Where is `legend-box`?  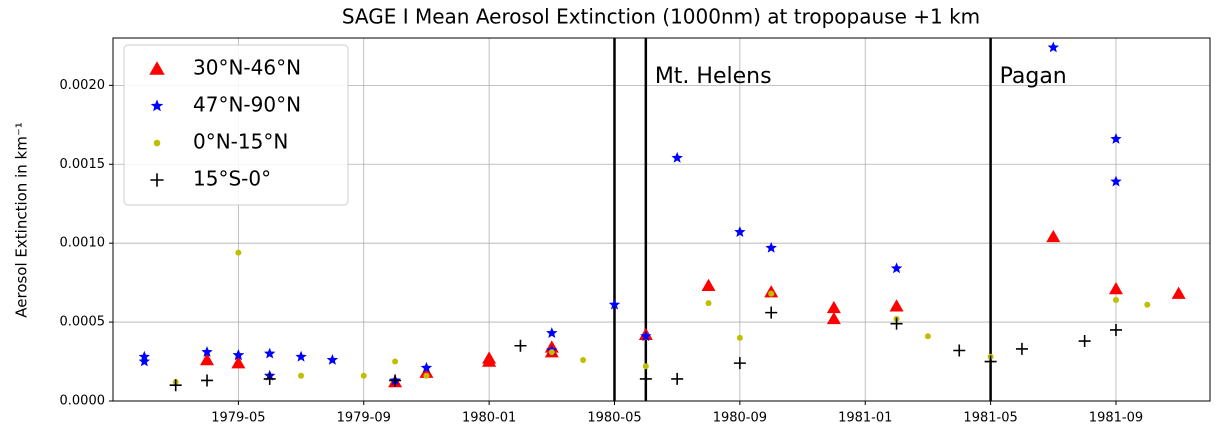
legend-box is located at coordinates (236, 125).